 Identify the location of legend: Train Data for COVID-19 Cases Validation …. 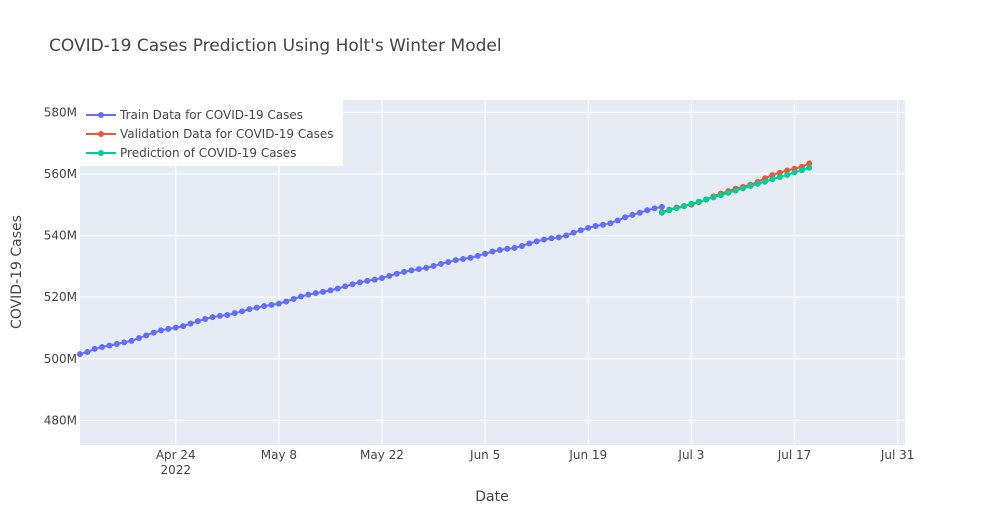
(211, 133).